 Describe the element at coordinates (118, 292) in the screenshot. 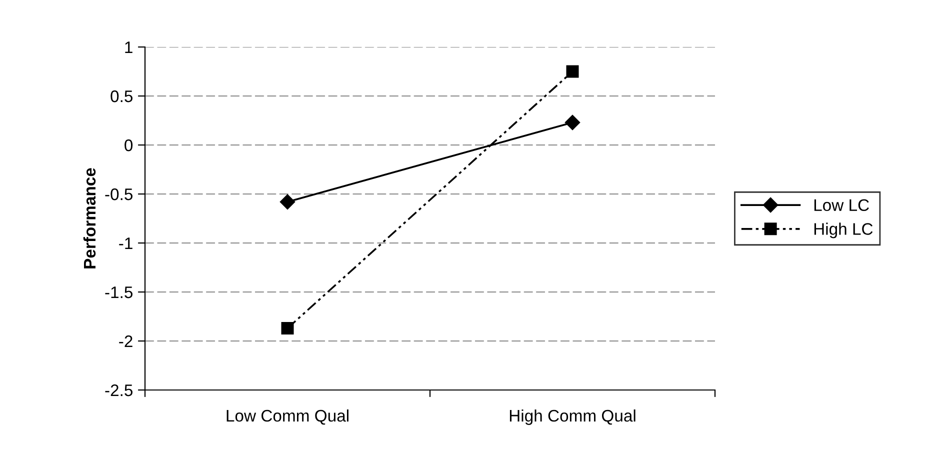

I see `y-tick-label: -1.5` at that location.